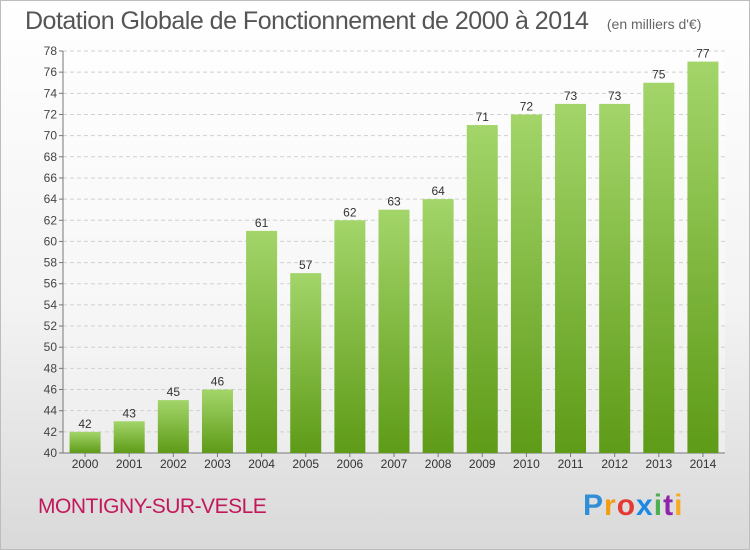 The height and width of the screenshot is (550, 750). What do you see at coordinates (51, 51) in the screenshot?
I see `y-tick-label: 78` at bounding box center [51, 51].